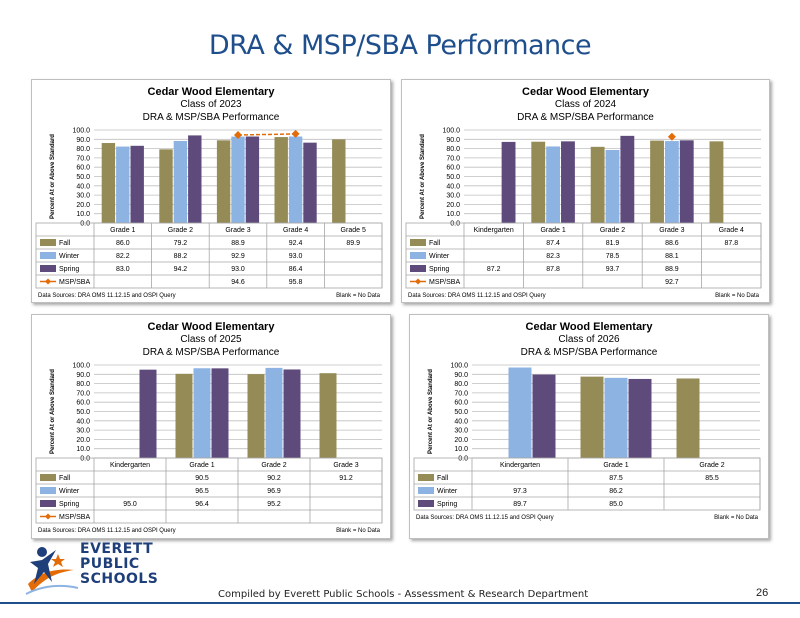 This screenshot has width=800, height=618. Describe the element at coordinates (671, 230) in the screenshot. I see `x-category-label: Grade 3` at that location.